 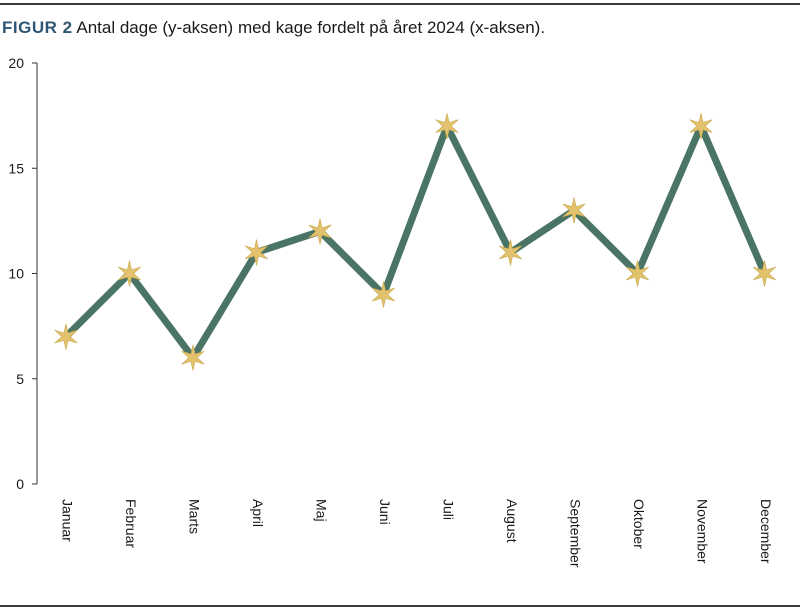 I want to click on x-tick-label: November, so click(x=702, y=531).